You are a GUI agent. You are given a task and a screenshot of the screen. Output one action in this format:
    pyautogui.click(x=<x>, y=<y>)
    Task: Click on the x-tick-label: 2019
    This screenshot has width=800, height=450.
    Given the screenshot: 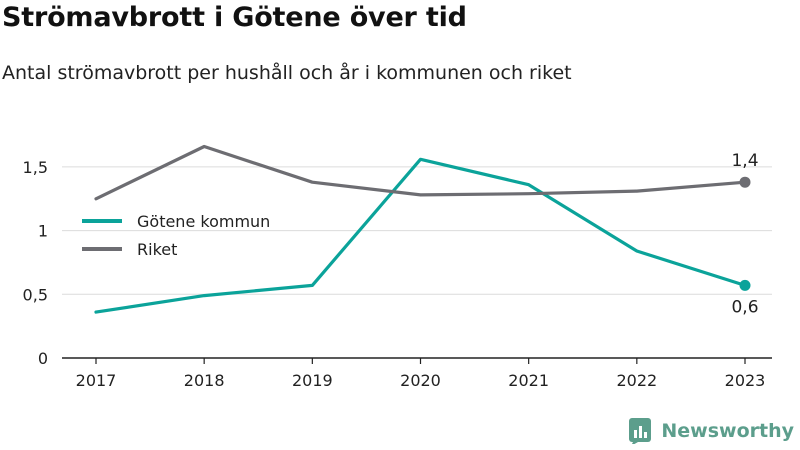 What is the action you would take?
    pyautogui.click(x=312, y=380)
    